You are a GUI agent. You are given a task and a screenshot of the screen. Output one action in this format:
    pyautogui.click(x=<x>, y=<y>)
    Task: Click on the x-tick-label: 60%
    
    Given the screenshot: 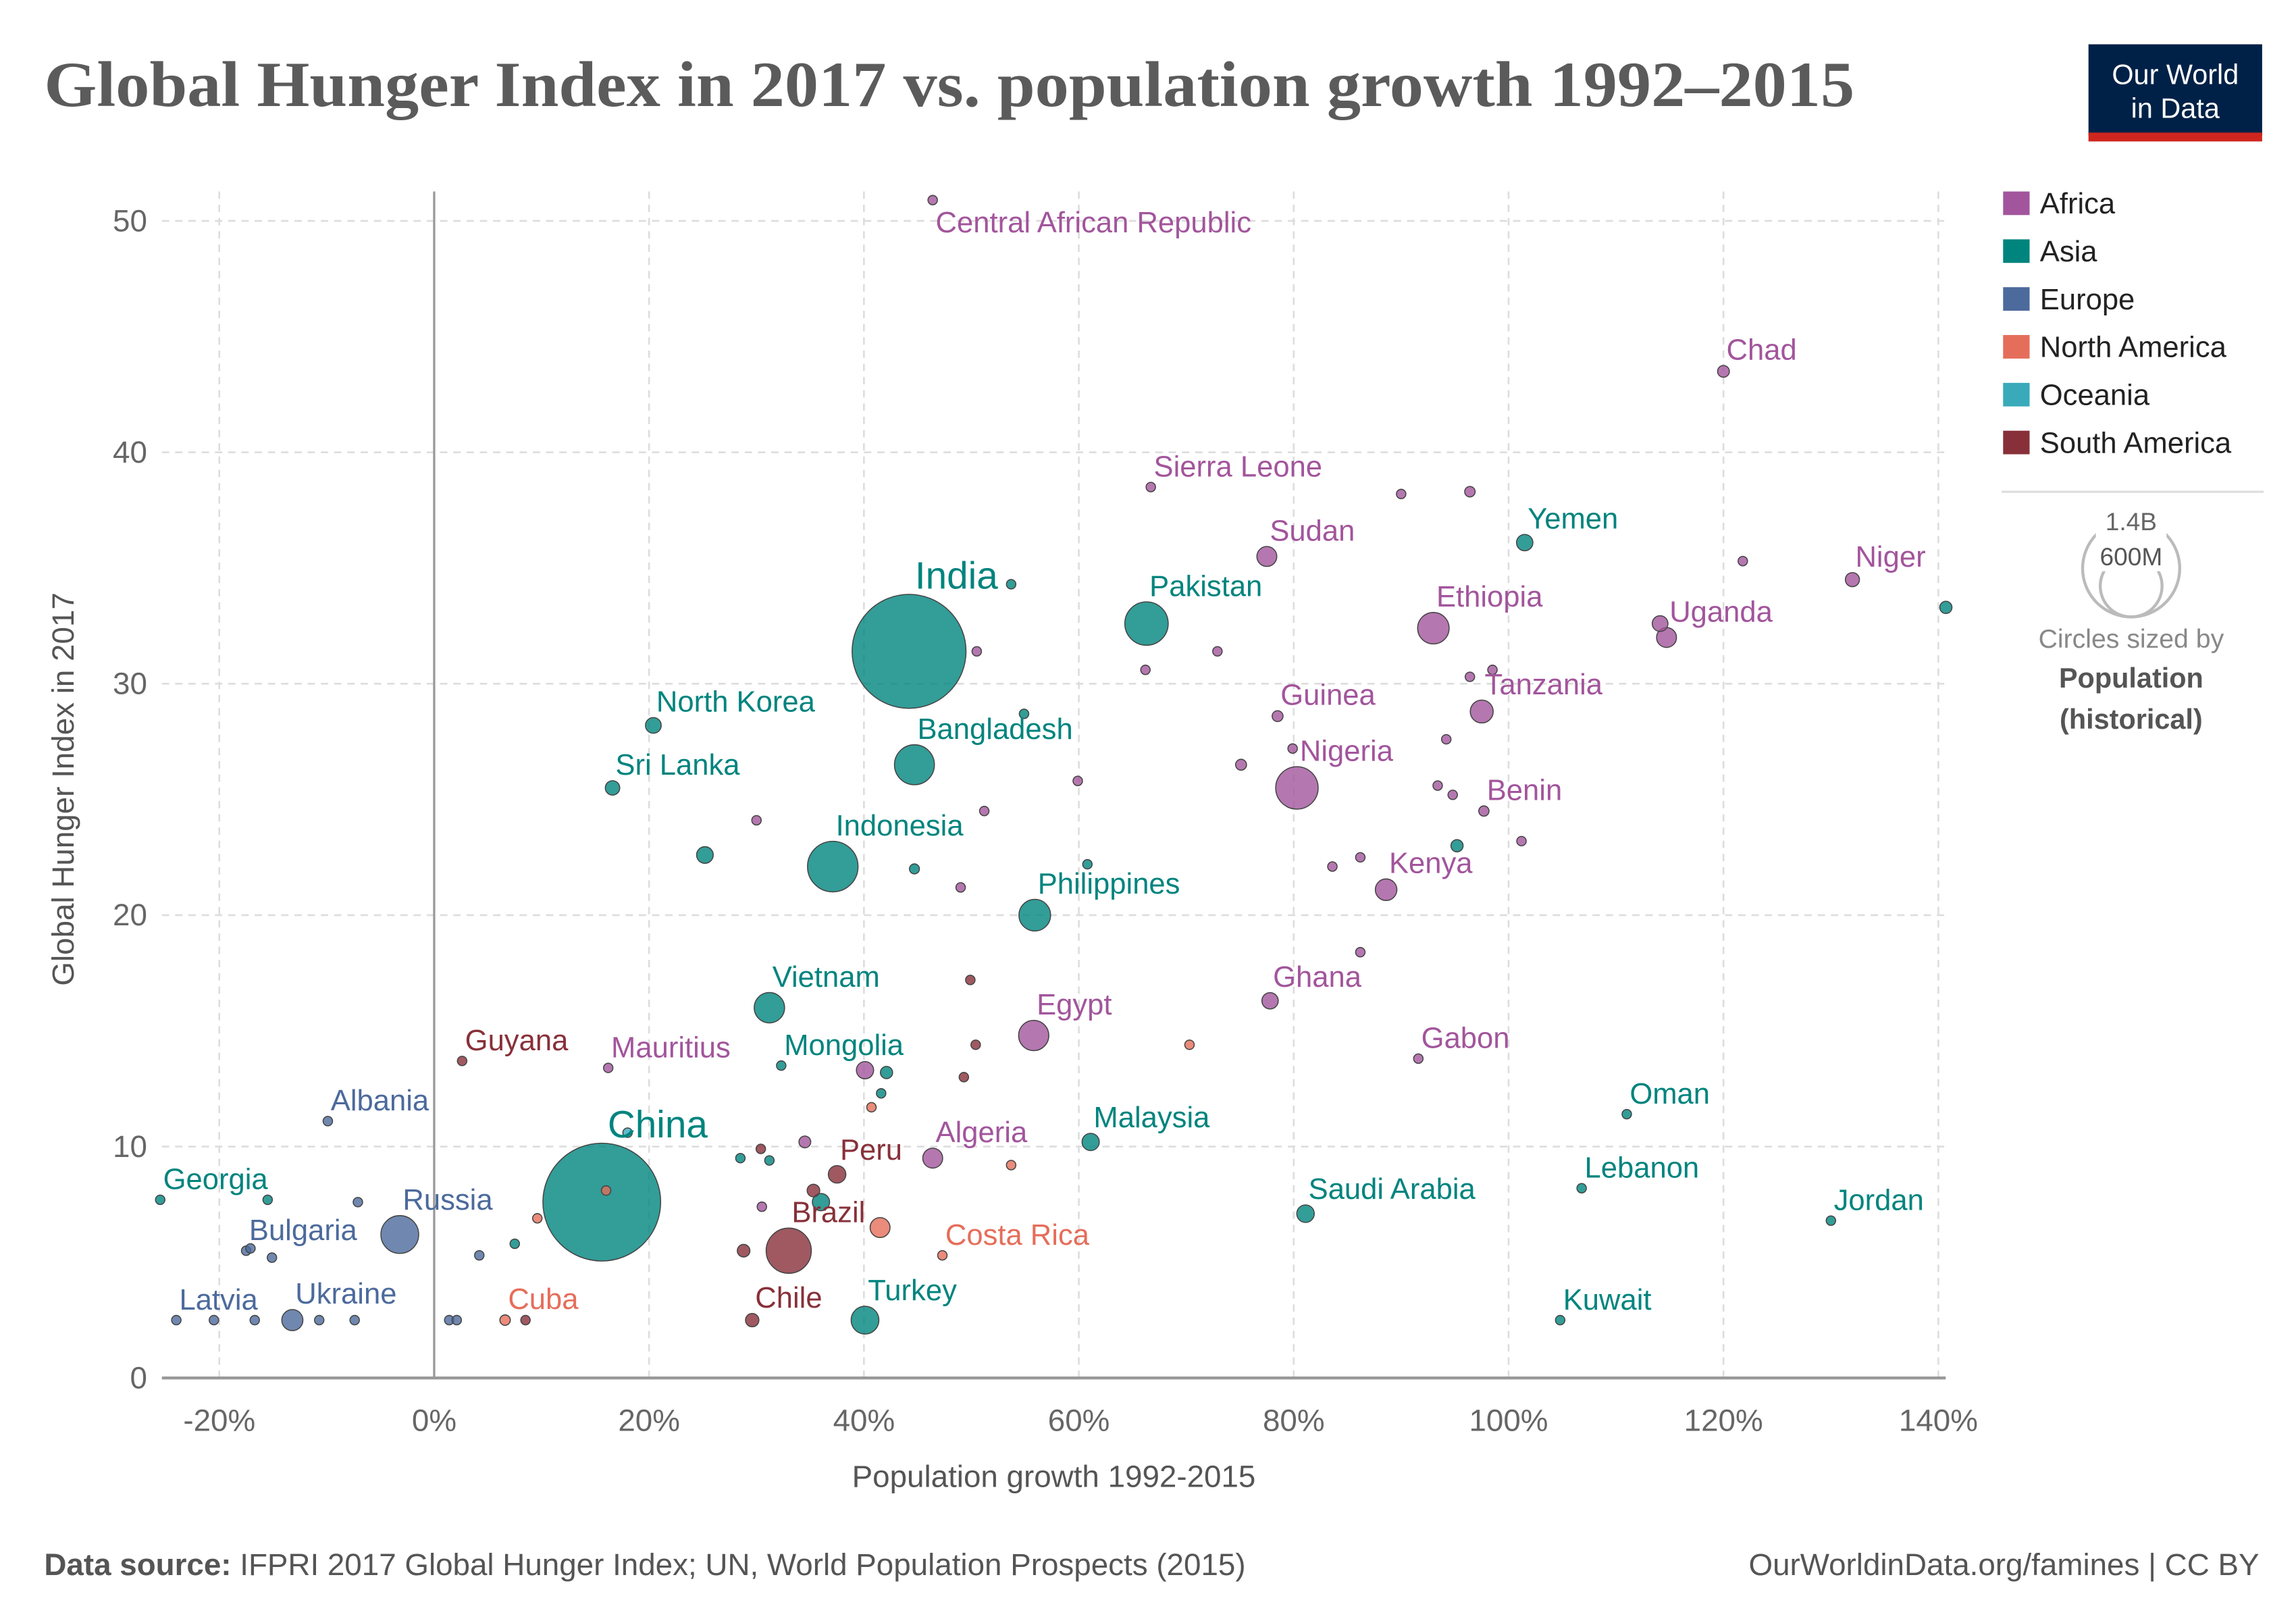 What is the action you would take?
    pyautogui.click(x=1079, y=1421)
    